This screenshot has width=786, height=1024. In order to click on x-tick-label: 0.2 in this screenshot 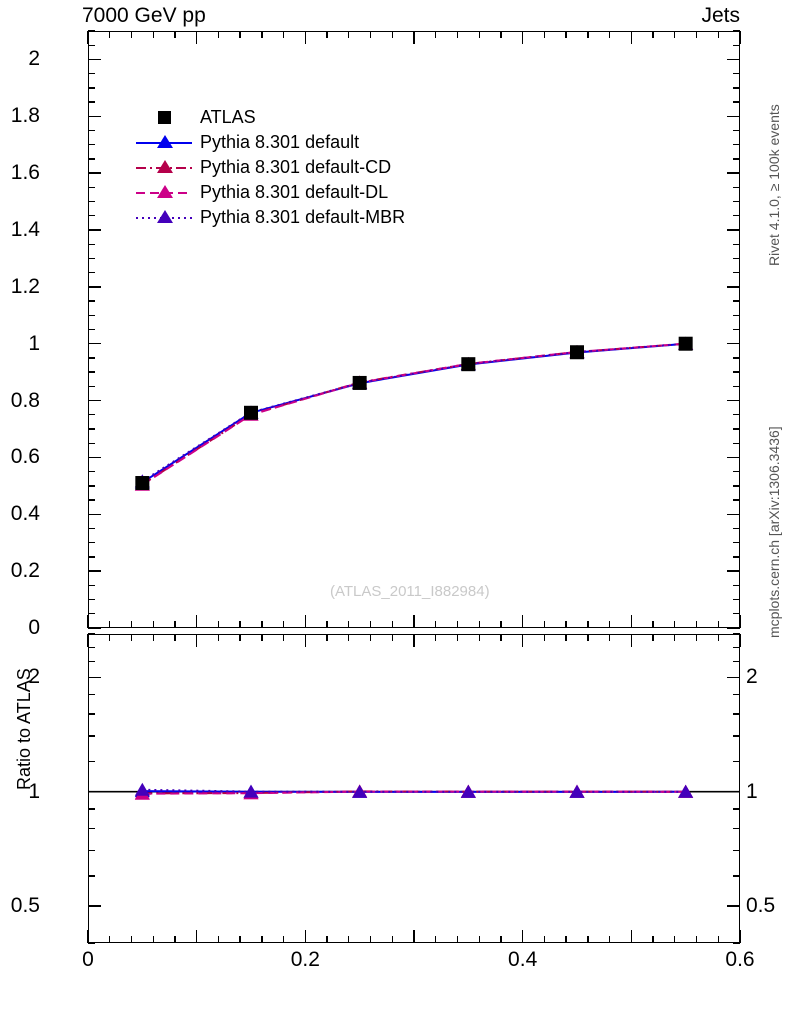, I will do `click(305, 959)`.